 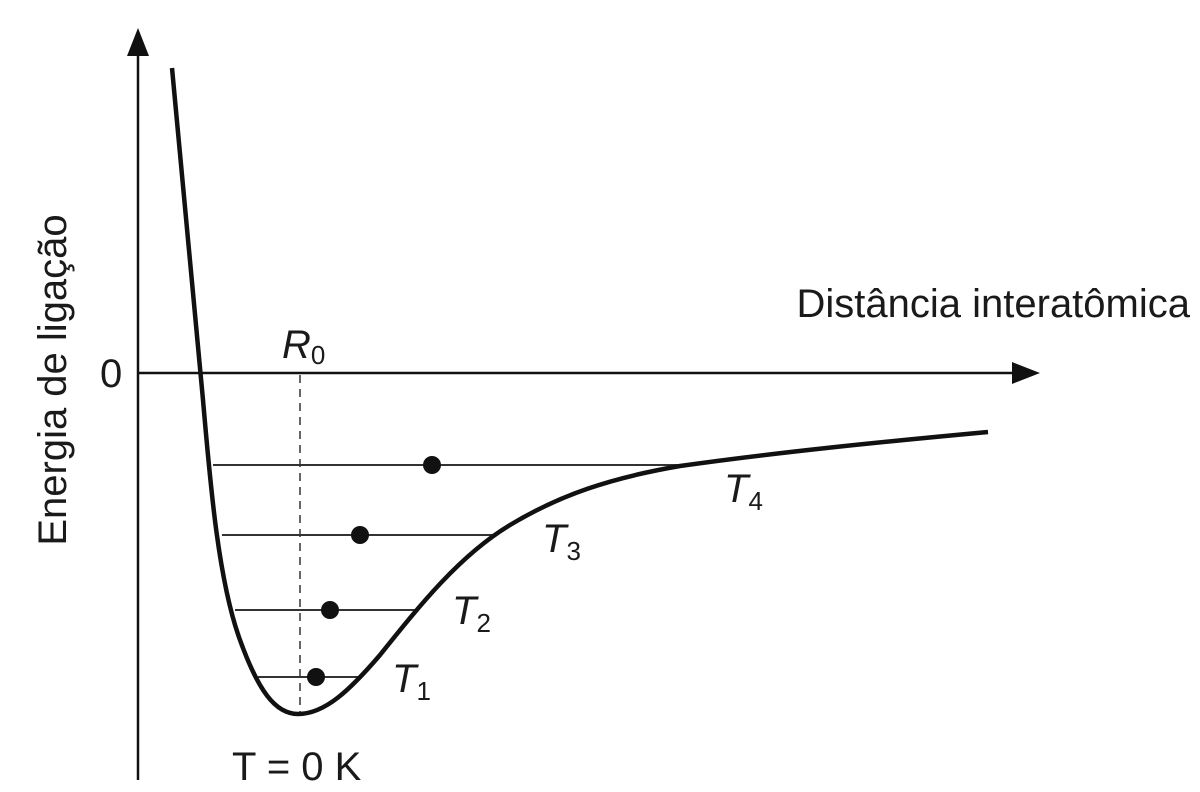 I want to click on level-dot-t3, so click(x=360, y=535).